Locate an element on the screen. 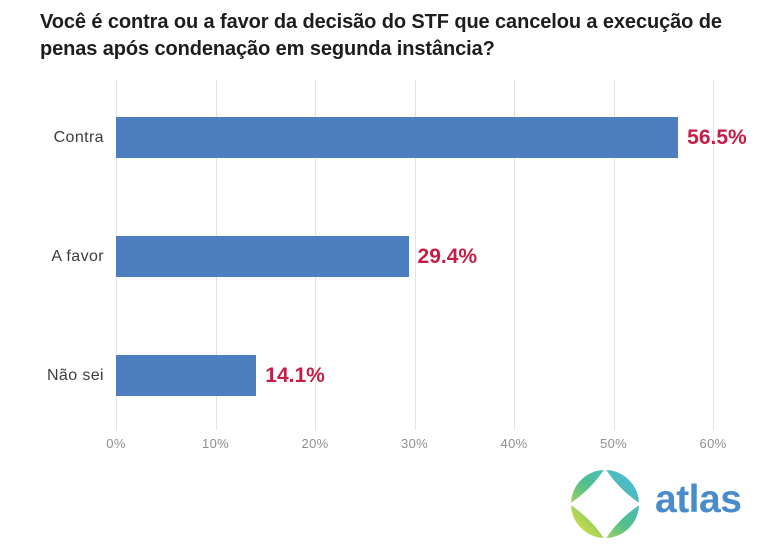 The height and width of the screenshot is (546, 768). atlas-compass-icon is located at coordinates (605, 504).